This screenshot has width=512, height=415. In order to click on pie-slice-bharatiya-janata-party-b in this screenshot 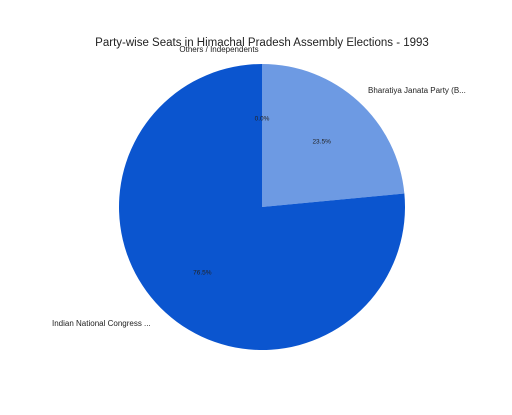, I will do `click(333, 135)`.